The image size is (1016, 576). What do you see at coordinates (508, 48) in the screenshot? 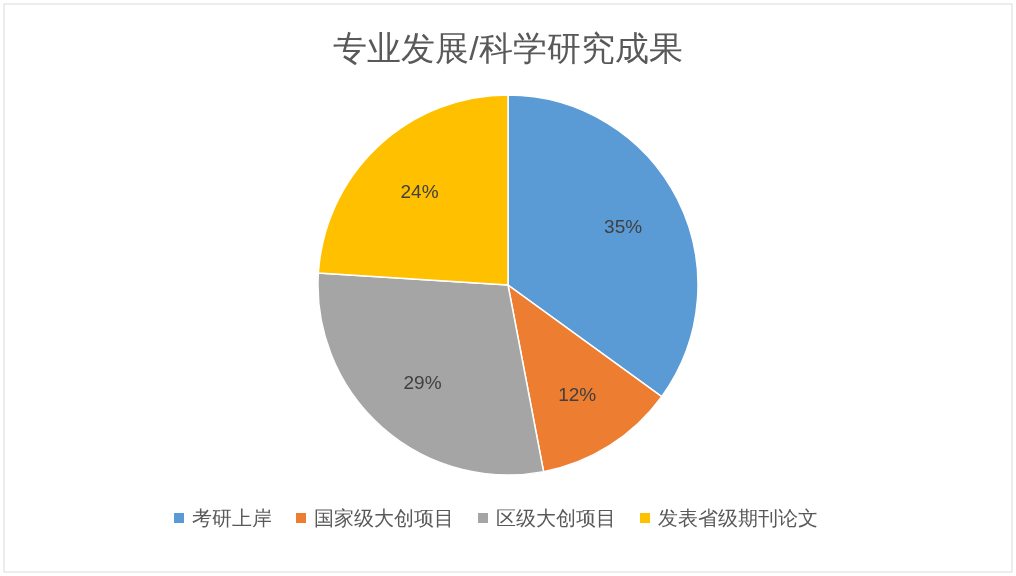
I see `chart-title: 专业发展/科学研究成果` at bounding box center [508, 48].